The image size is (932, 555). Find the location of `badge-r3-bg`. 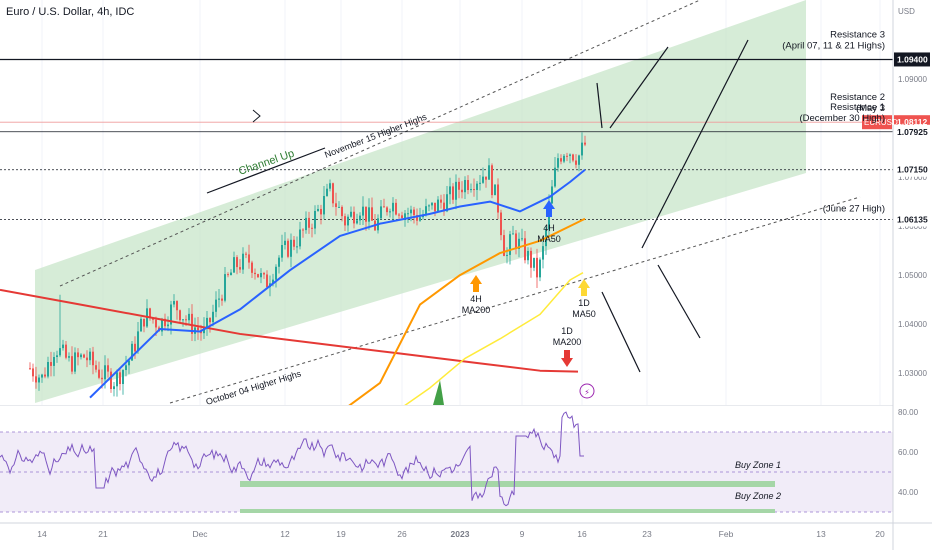

badge-r3-bg is located at coordinates (912, 59).